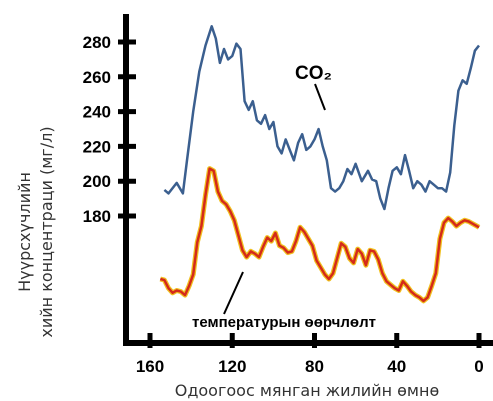 This screenshot has width=493, height=401. Describe the element at coordinates (97, 77) in the screenshot. I see `y-tick-label-260: 260` at that location.